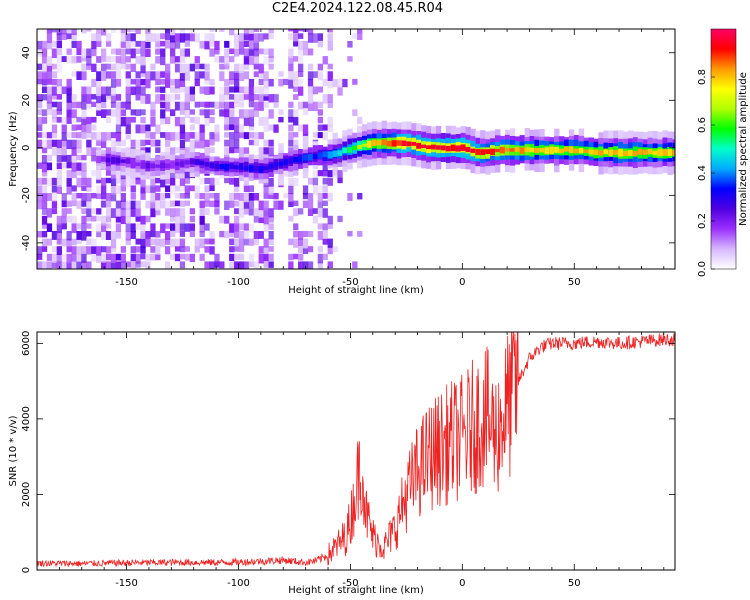 This screenshot has height=600, width=750. What do you see at coordinates (702, 125) in the screenshot?
I see `colorbar-tick-label: 0.6` at bounding box center [702, 125].